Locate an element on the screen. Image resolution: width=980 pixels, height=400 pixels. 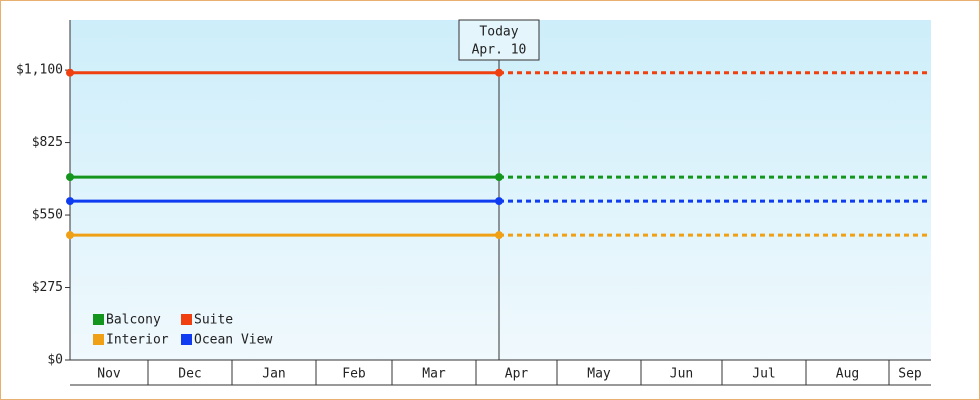
legend-label: Interior is located at coordinates (137, 340).